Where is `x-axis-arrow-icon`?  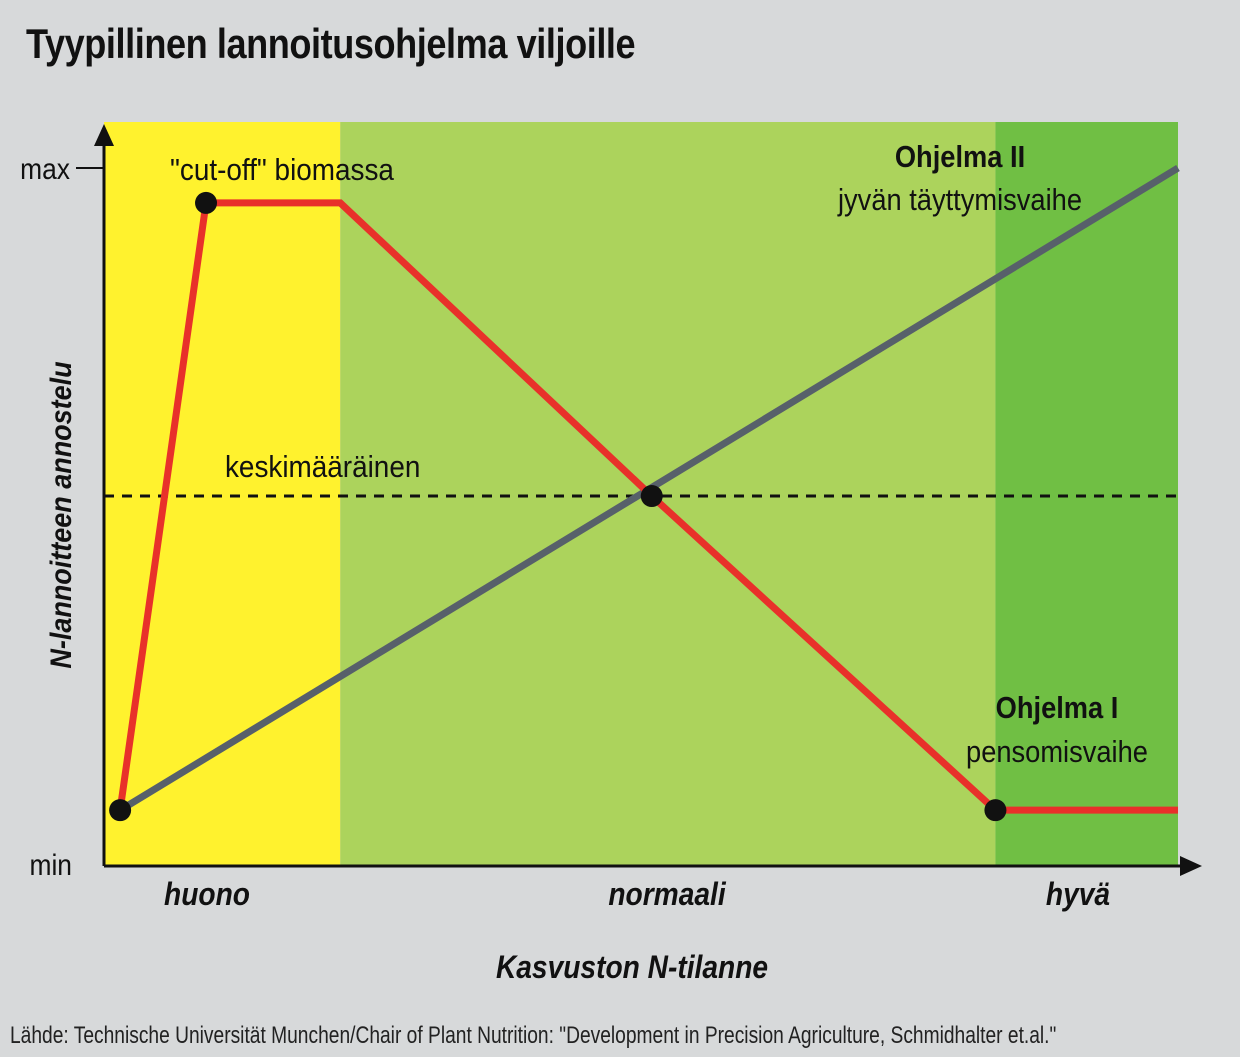
x-axis-arrow-icon is located at coordinates (1191, 866).